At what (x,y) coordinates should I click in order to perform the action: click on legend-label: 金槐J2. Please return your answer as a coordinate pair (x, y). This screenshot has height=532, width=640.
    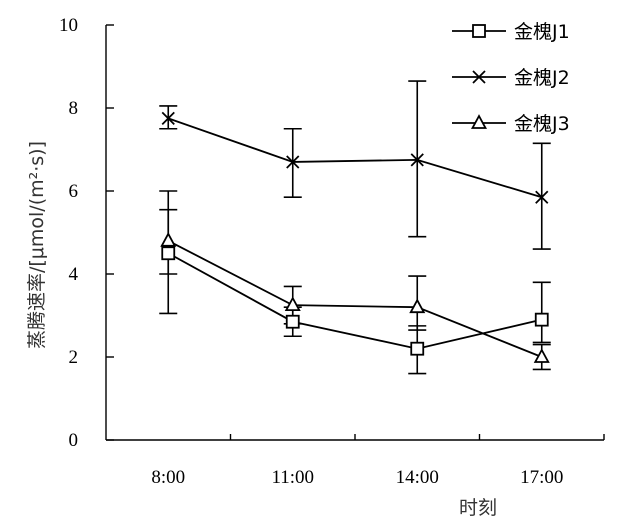
    Looking at the image, I should click on (542, 78).